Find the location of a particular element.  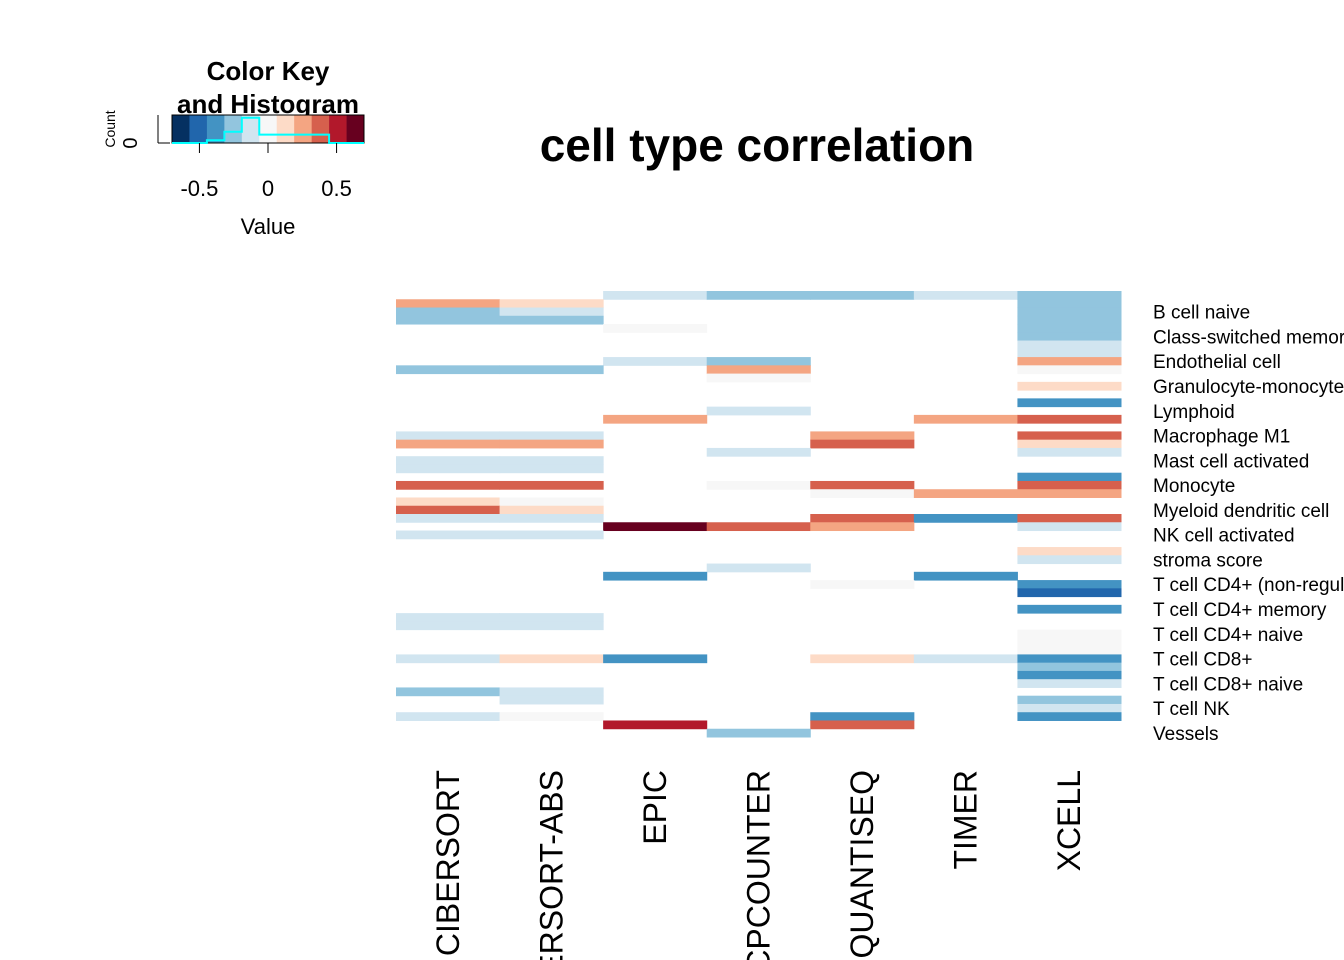

row-label: Monocyte is located at coordinates (1194, 486).